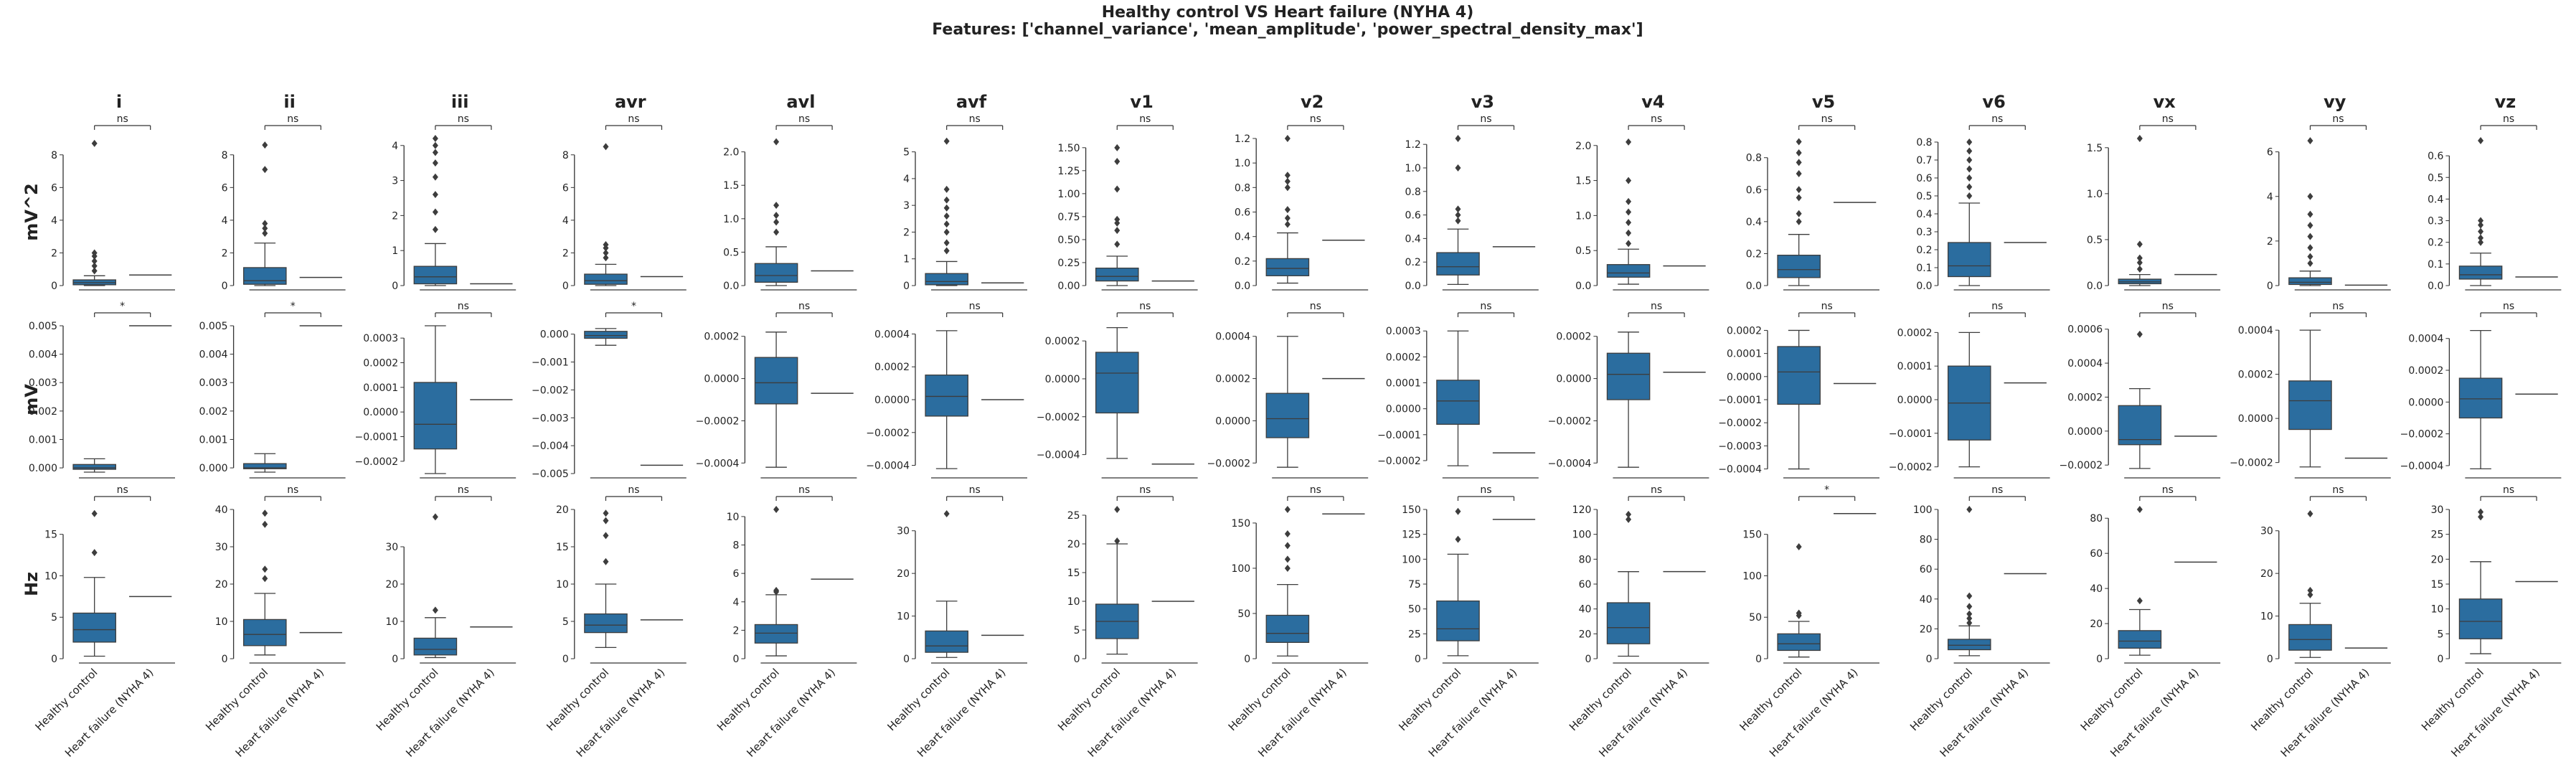 This screenshot has width=2576, height=757. Describe the element at coordinates (971, 102) in the screenshot. I see `column-title-avf: avf` at that location.